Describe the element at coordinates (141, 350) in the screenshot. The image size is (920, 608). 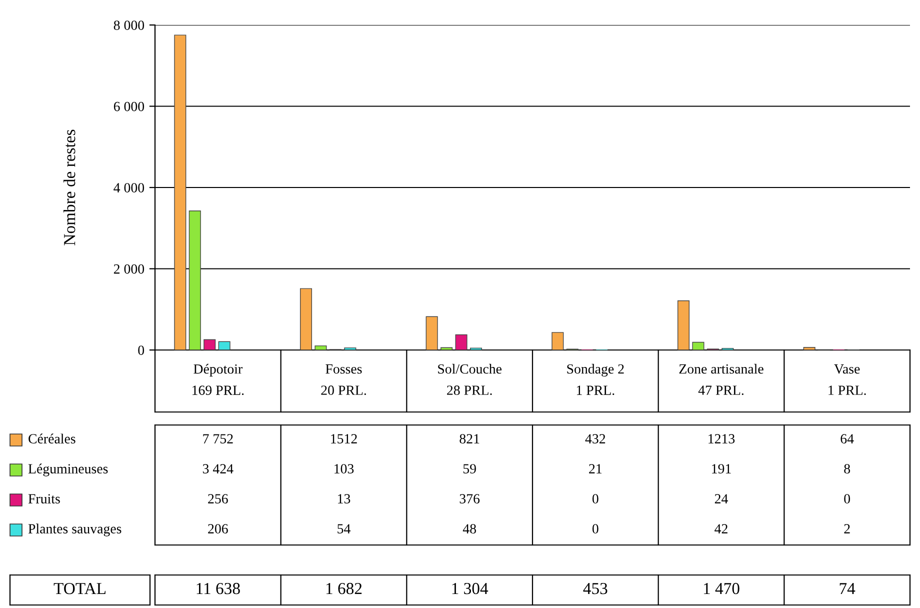
I see `y-tick-label: 0` at that location.